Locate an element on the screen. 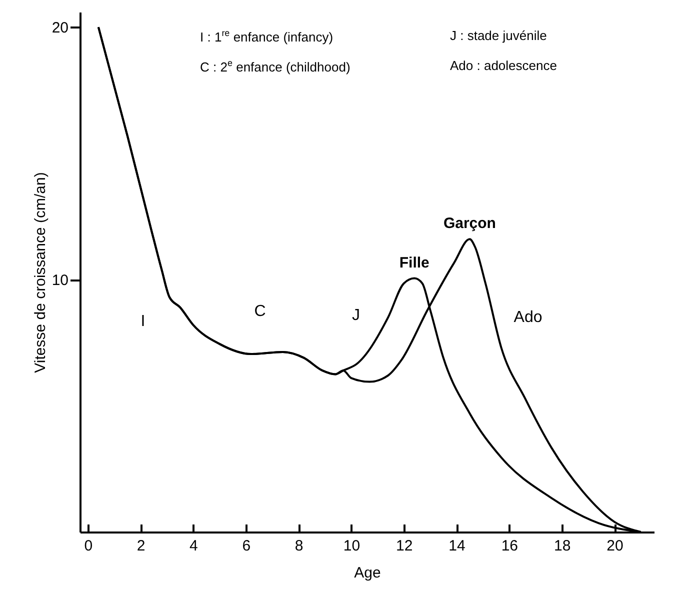 Image resolution: width=680 pixels, height=608 pixels. x-tick-label: 10 is located at coordinates (351, 546).